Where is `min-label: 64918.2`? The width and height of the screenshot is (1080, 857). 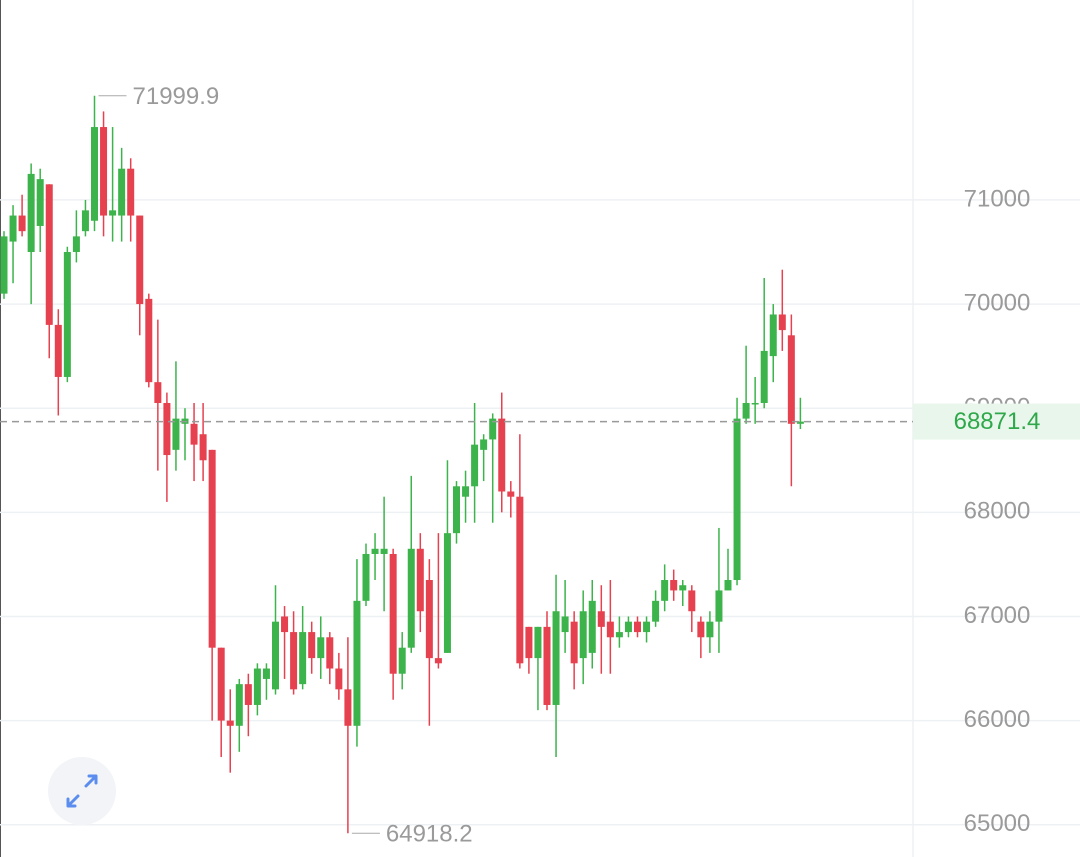
min-label: 64918.2 is located at coordinates (429, 834).